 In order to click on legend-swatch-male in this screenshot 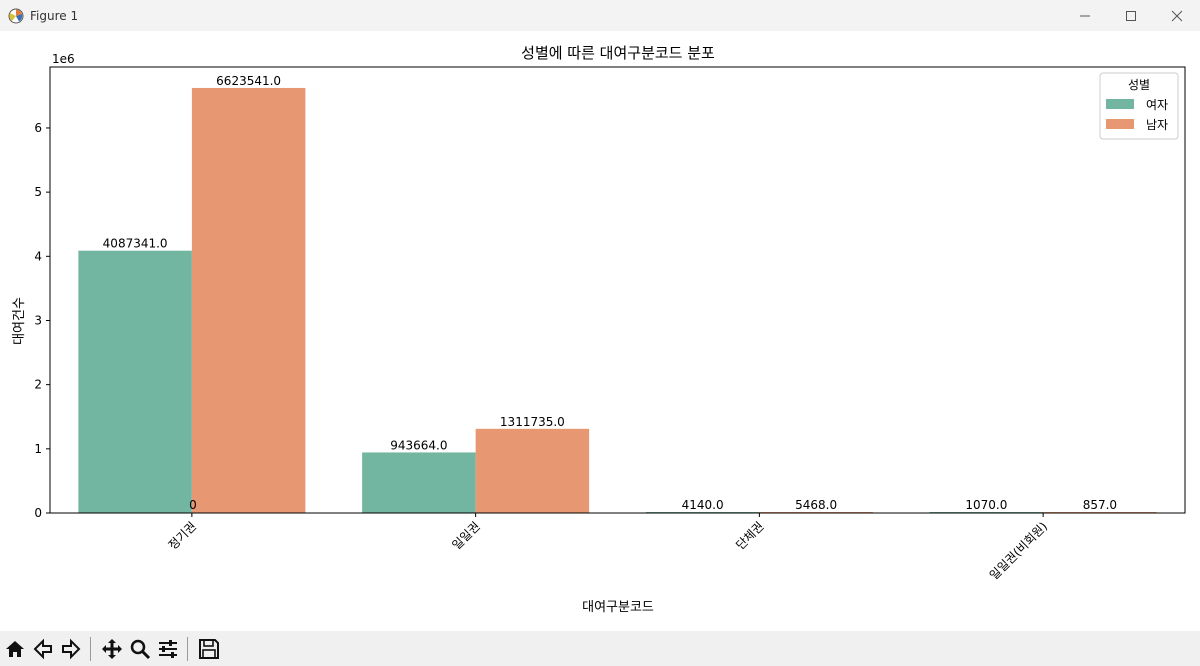, I will do `click(1120, 124)`.